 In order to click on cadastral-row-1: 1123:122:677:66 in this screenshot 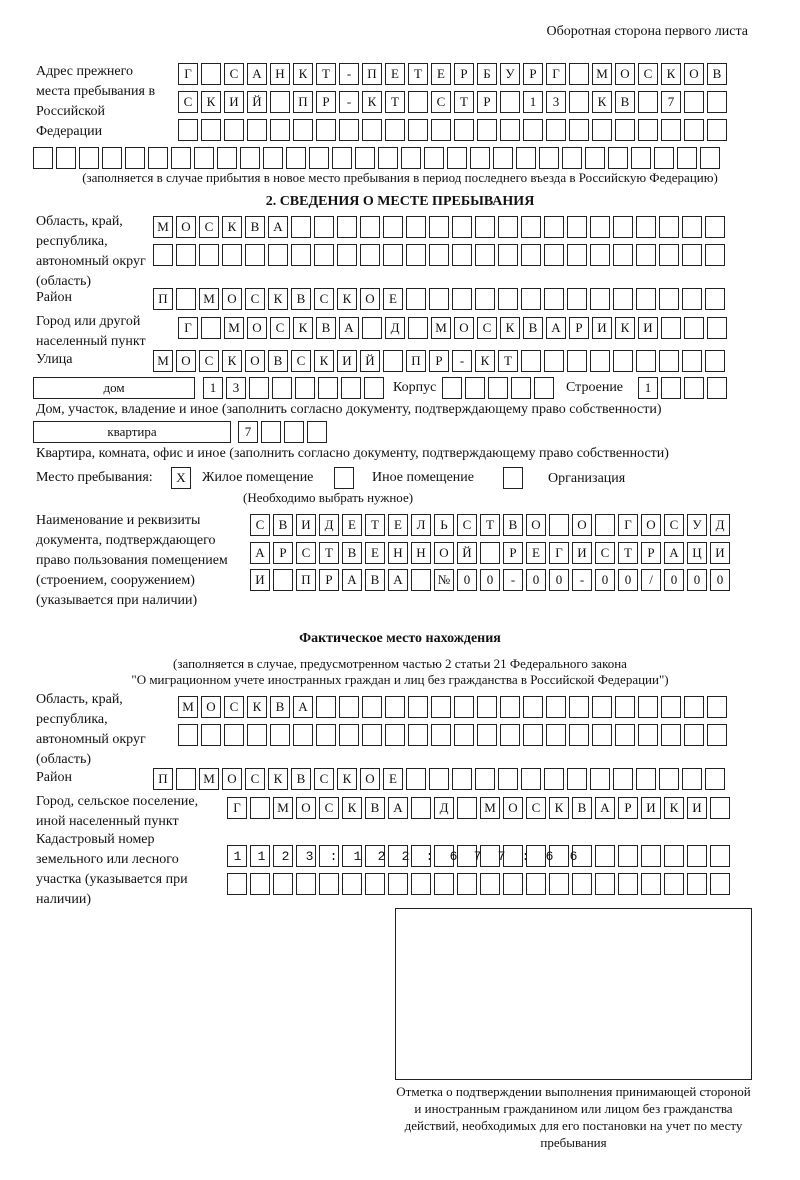, I will do `click(480, 856)`.